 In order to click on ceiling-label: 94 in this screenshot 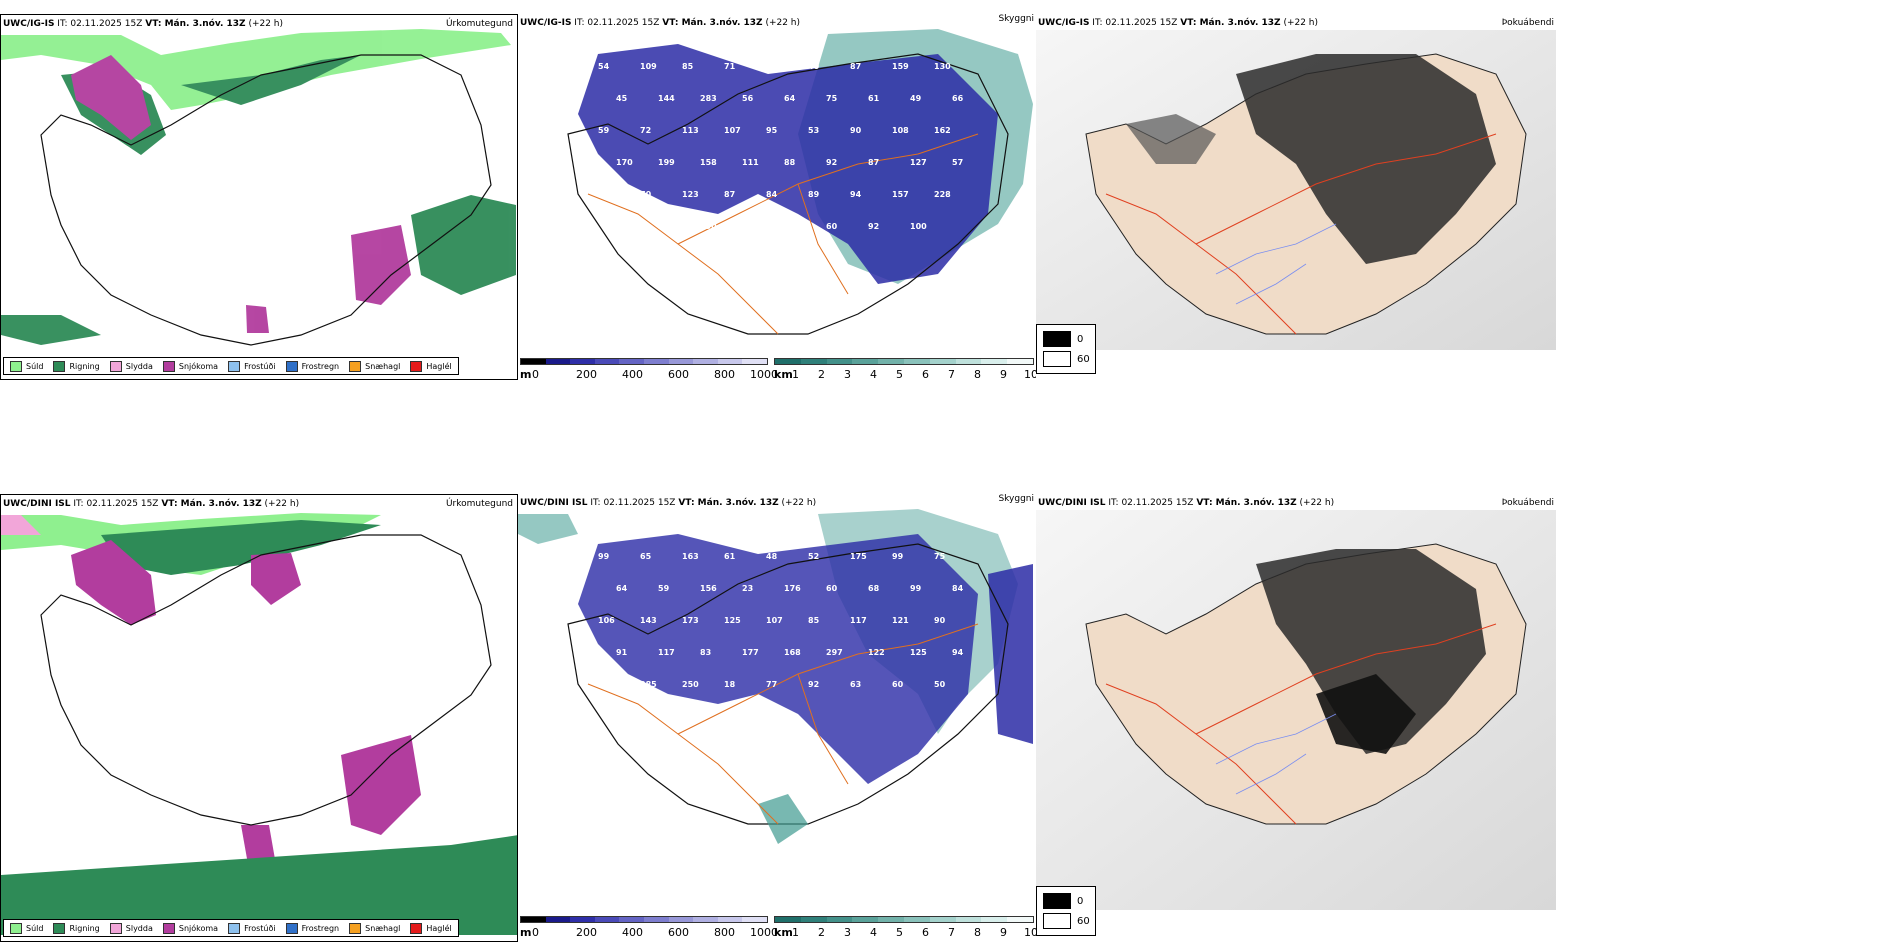, I will do `click(856, 194)`.